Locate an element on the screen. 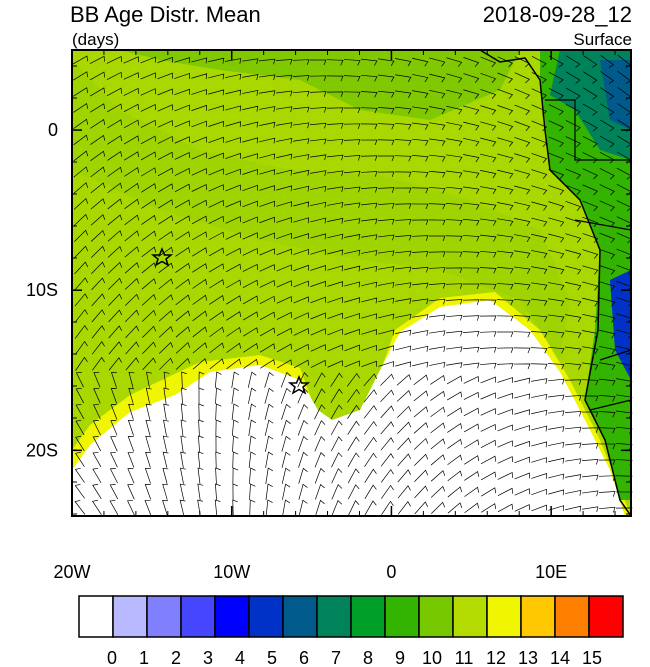  field-patch is located at coordinates (320, 85).